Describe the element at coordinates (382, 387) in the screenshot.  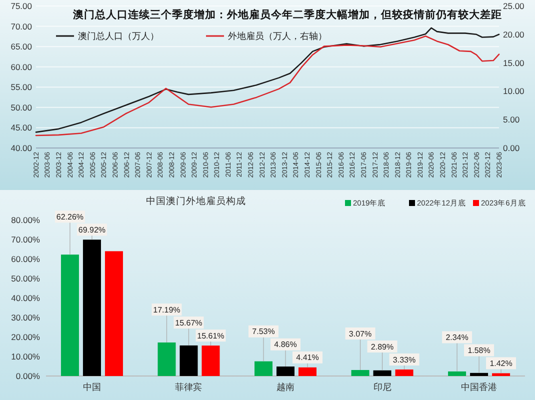
I see `x-tick-label: 印尼` at that location.